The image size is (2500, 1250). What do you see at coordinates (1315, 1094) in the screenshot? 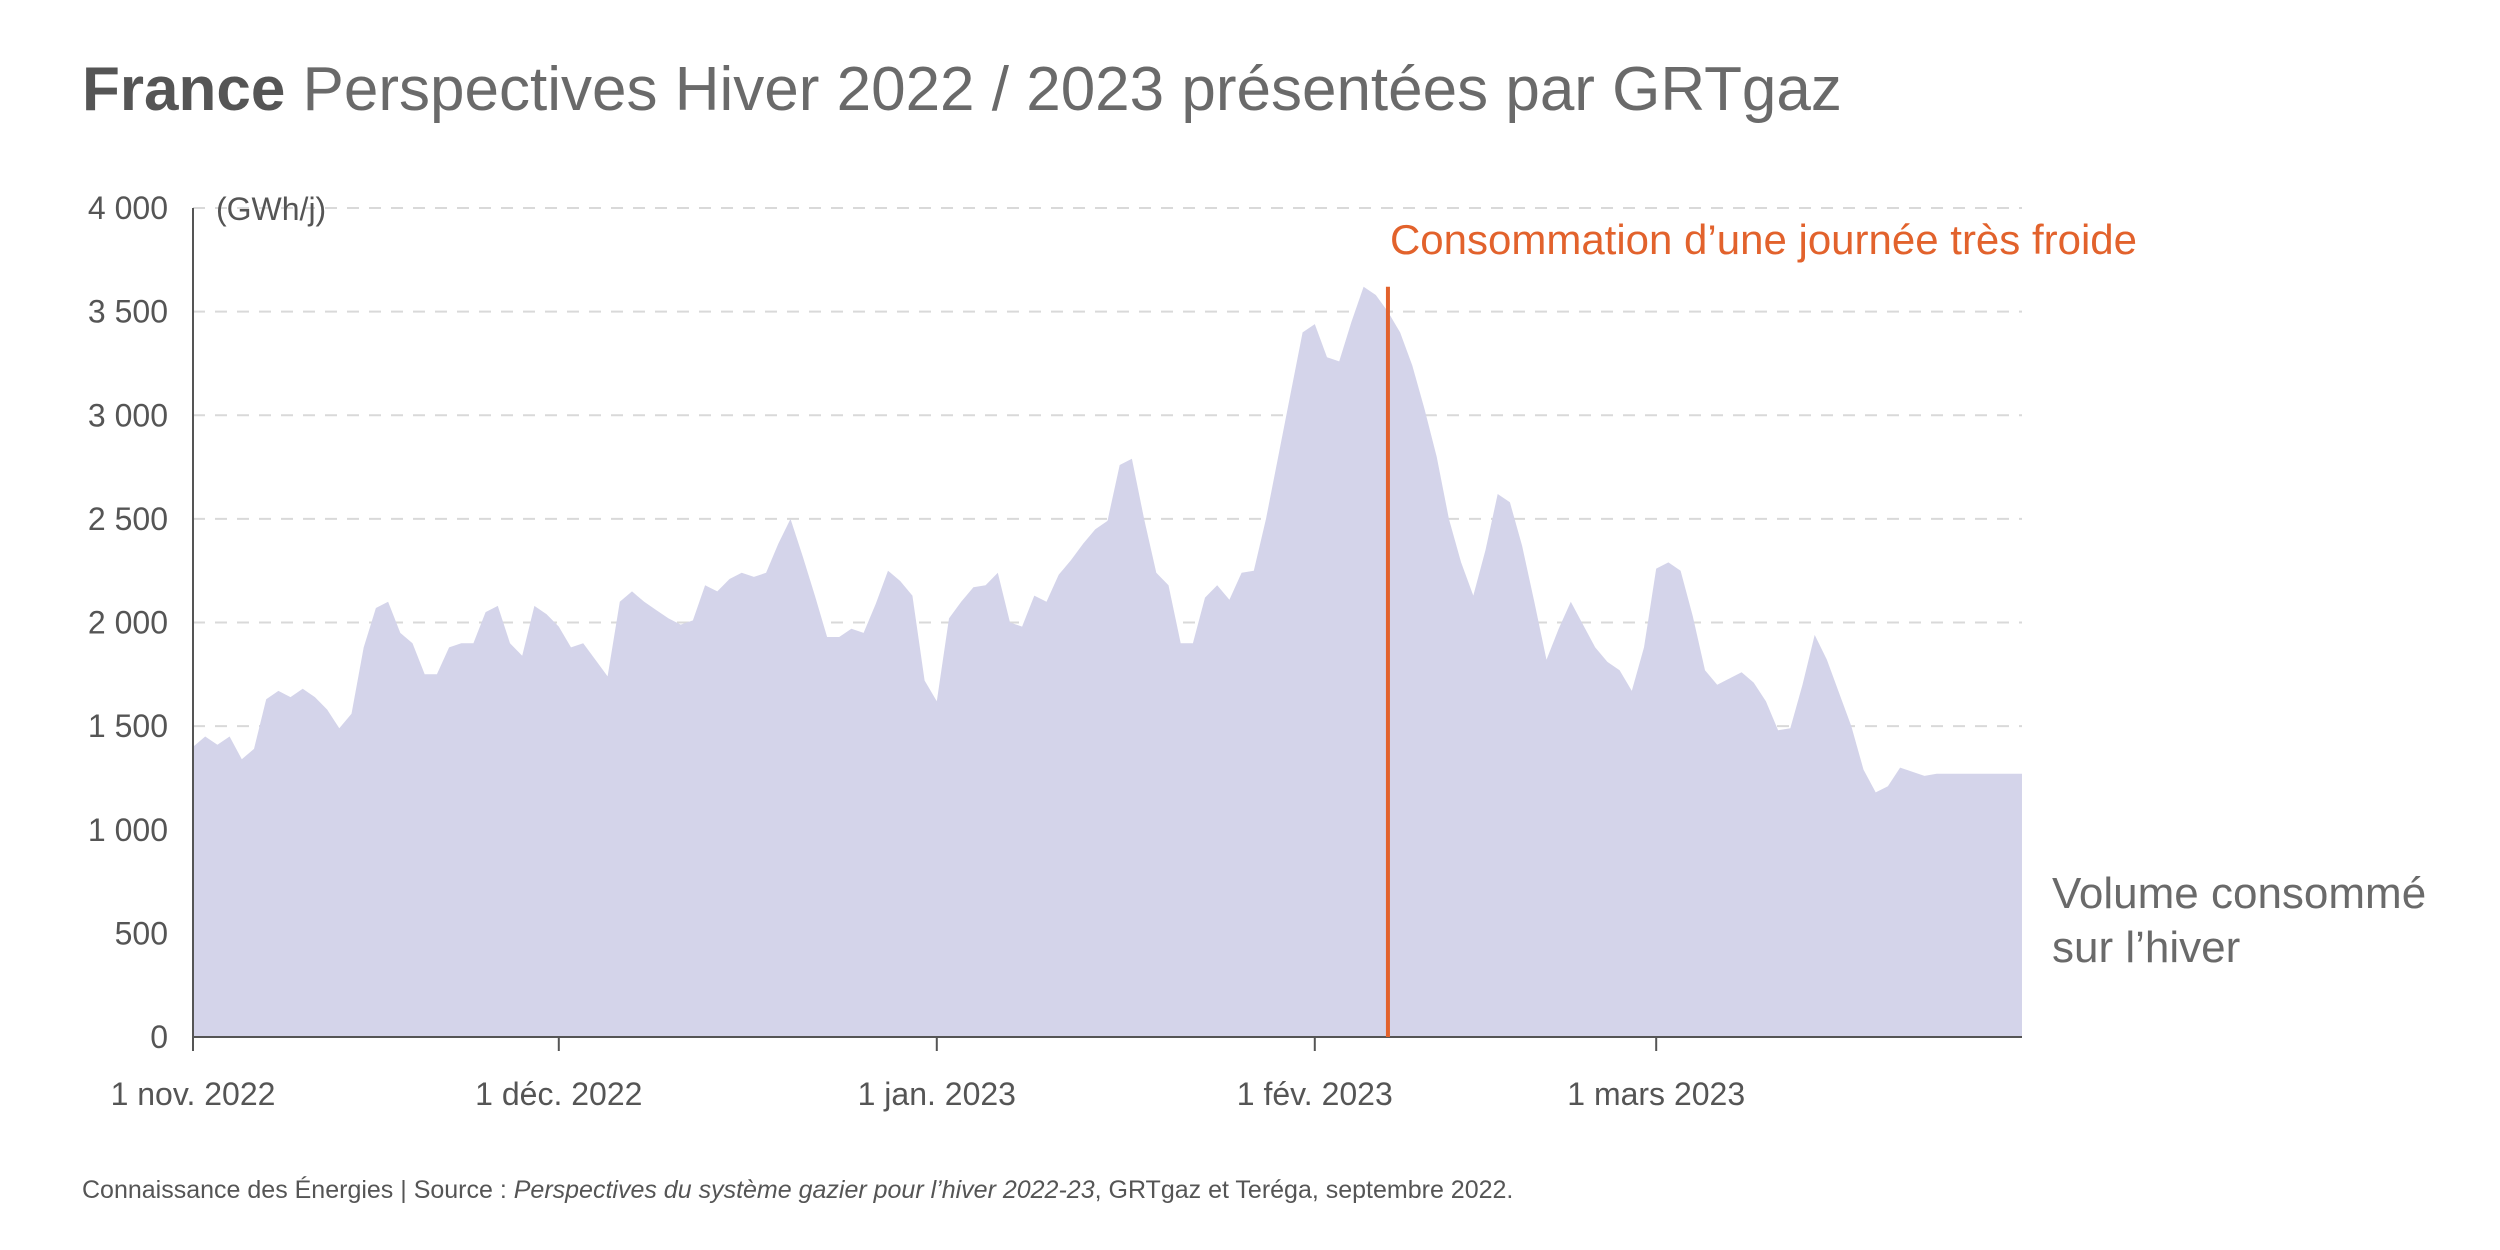
I see `x-tick-label: 1 fév. 2023` at bounding box center [1315, 1094].